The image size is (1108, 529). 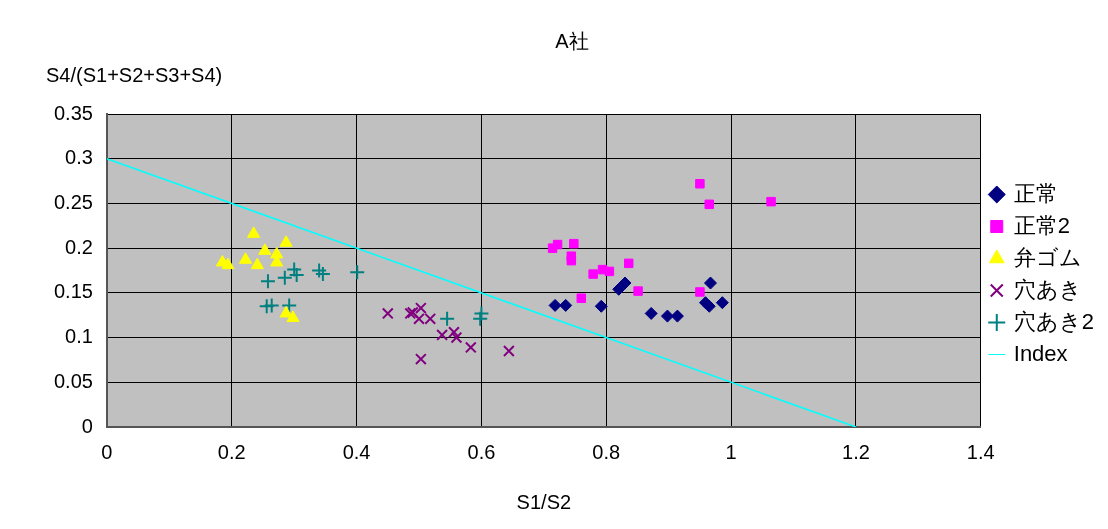 I want to click on x-tick-label: 0.2, so click(x=231, y=451).